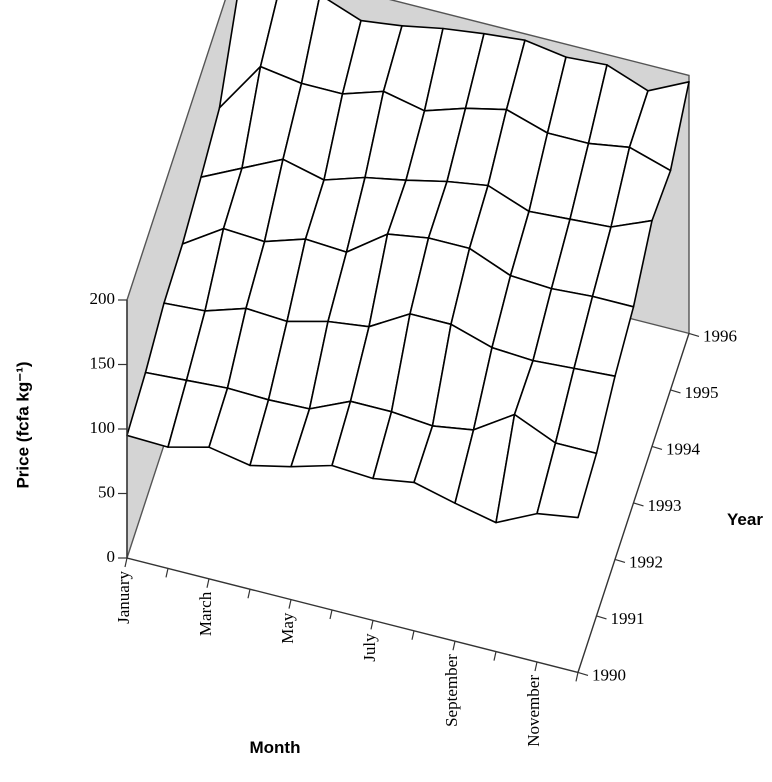  Describe the element at coordinates (352, 615) in the screenshot. I see `month-axis-line` at that location.